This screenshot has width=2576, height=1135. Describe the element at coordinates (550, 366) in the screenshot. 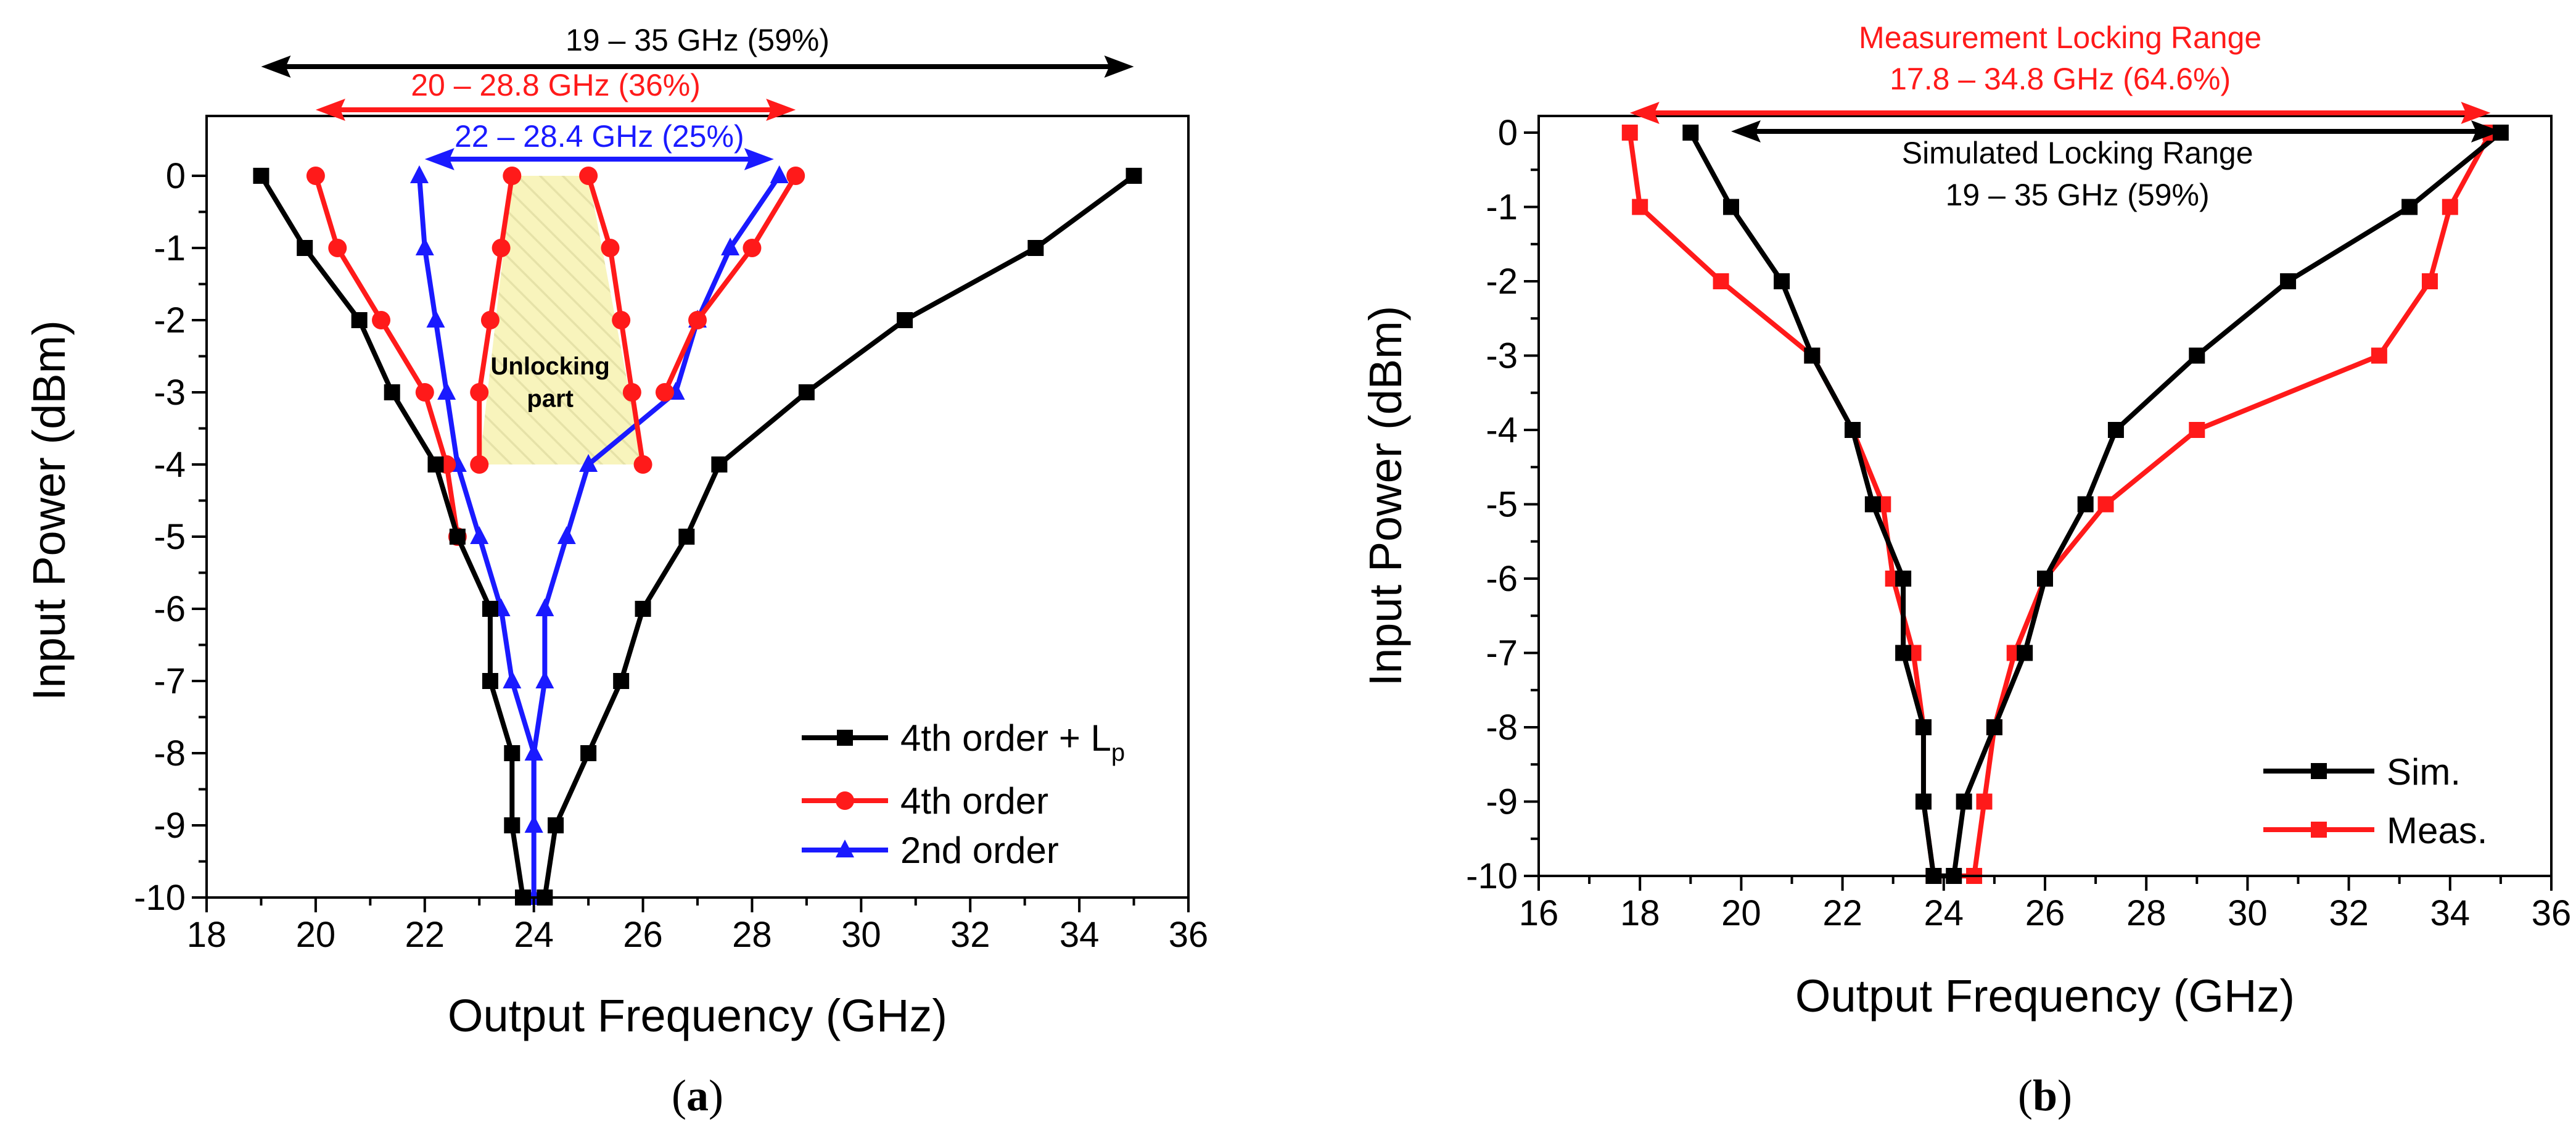

I see `unlocking-label: Unlocking` at that location.